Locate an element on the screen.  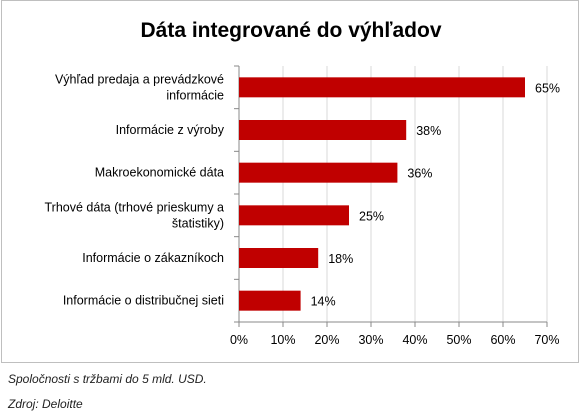
x-tick-label: 10% is located at coordinates (282, 340).